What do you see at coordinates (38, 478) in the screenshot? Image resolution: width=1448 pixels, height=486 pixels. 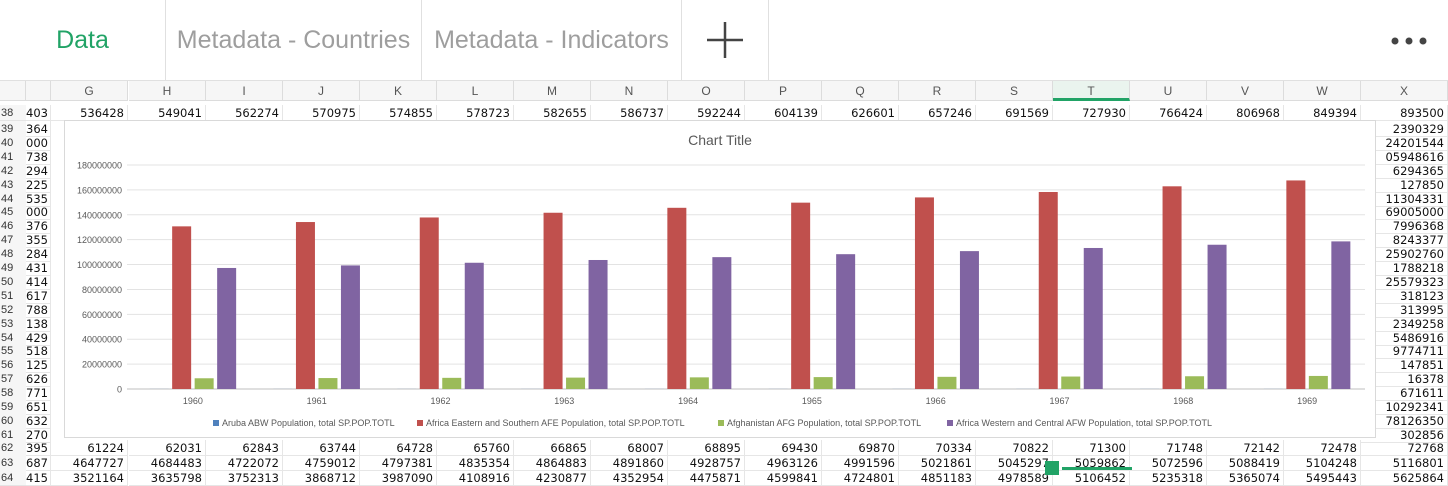 I see `table-cell: 415` at bounding box center [38, 478].